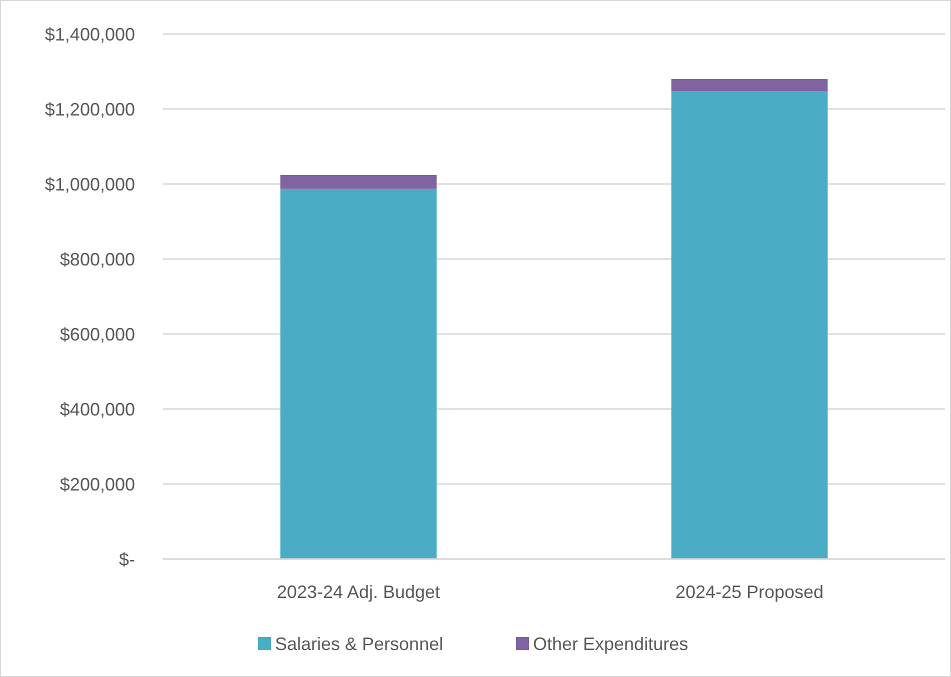 This screenshot has width=951, height=677. I want to click on x-tick-label: 2024-25 Proposed, so click(749, 592).